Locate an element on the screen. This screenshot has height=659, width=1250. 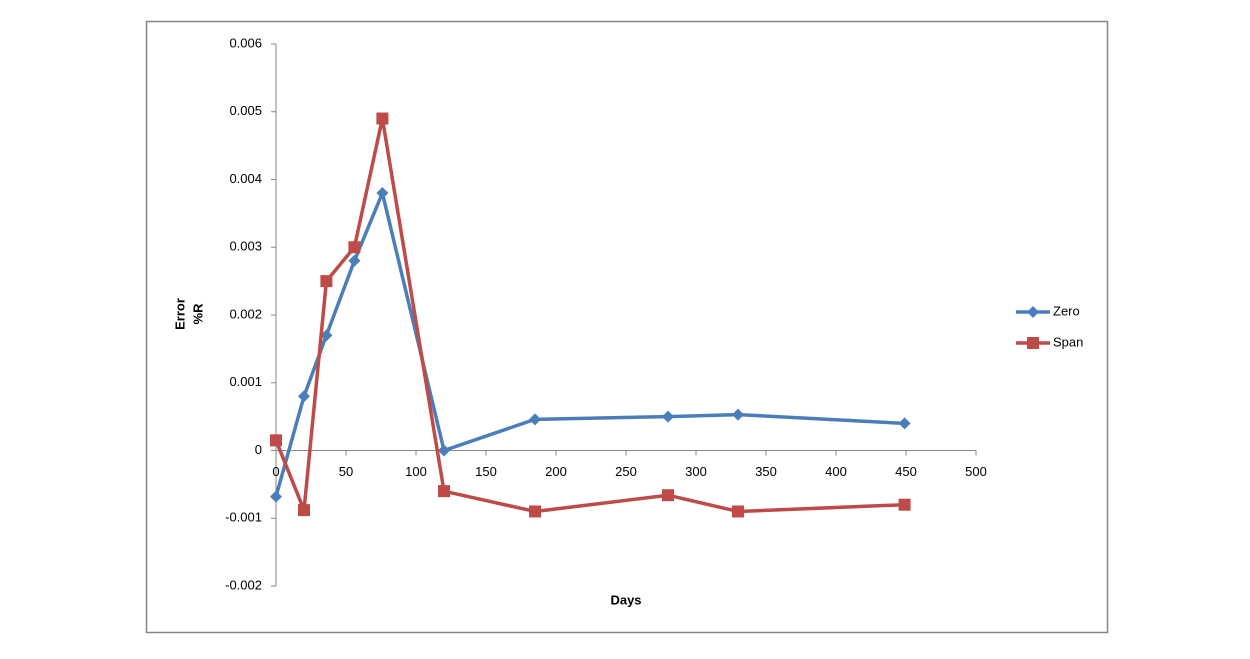
x-tick-label: 400 is located at coordinates (836, 471).